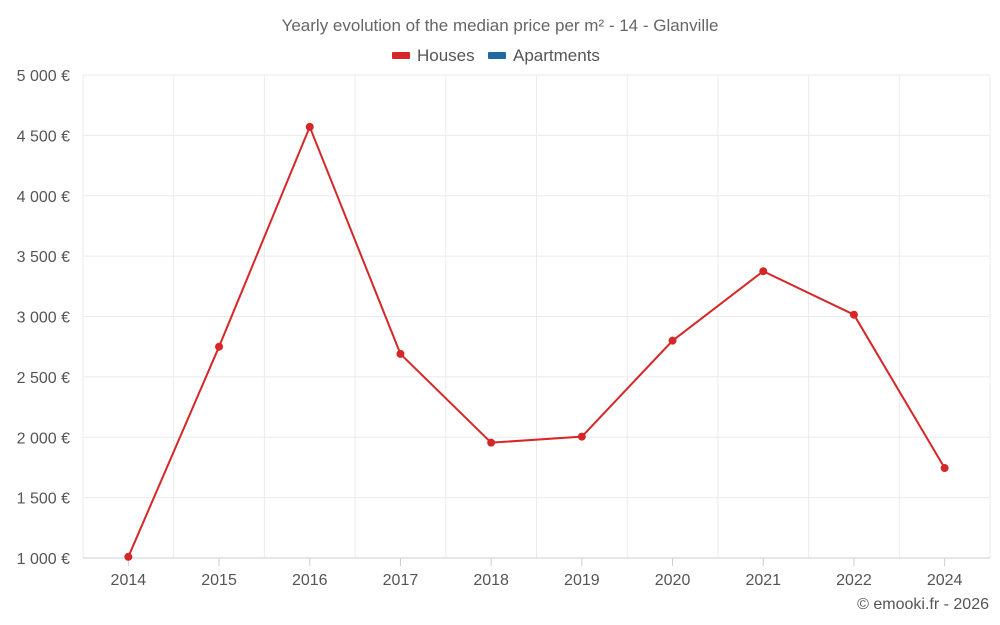 The width and height of the screenshot is (1000, 625). What do you see at coordinates (43, 76) in the screenshot?
I see `y-tick-label: 5 000 €` at bounding box center [43, 76].